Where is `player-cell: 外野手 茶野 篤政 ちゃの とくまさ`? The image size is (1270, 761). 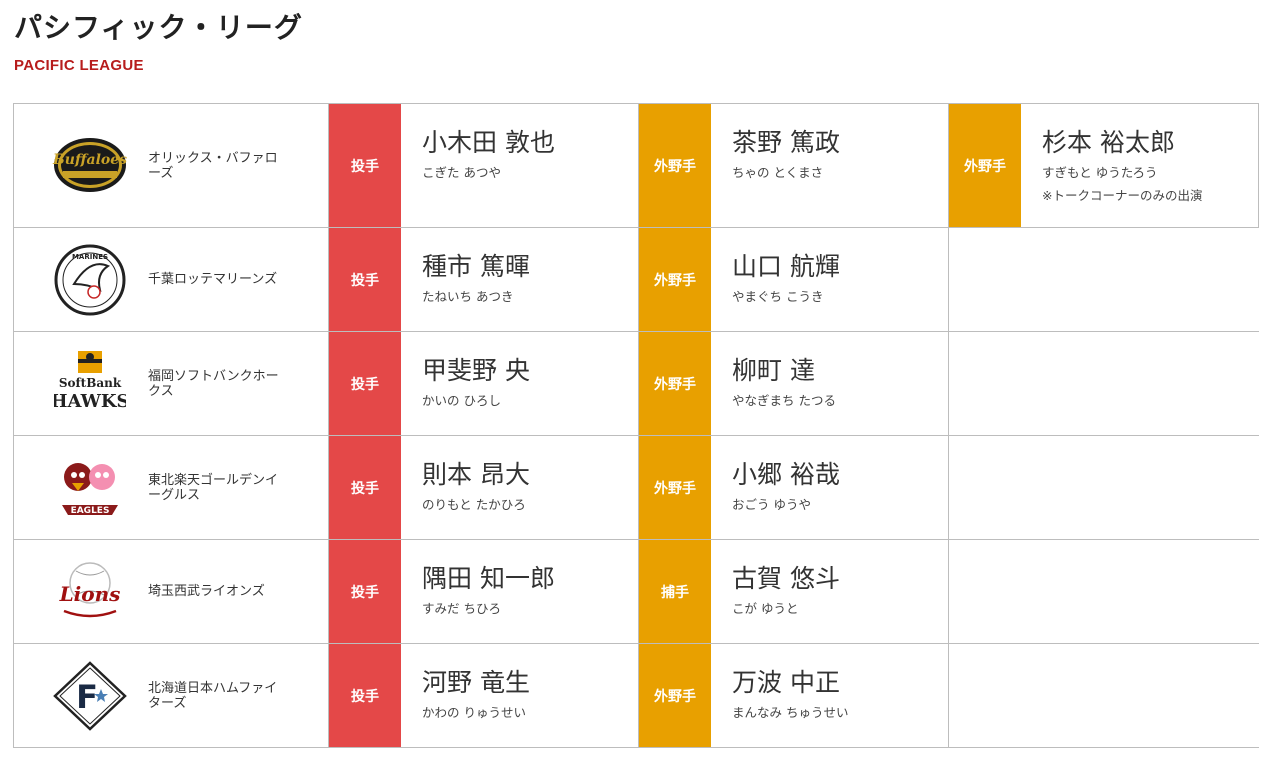
player-cell: 外野手 茶野 篤政 ちゃの とくまさ is located at coordinates (794, 165).